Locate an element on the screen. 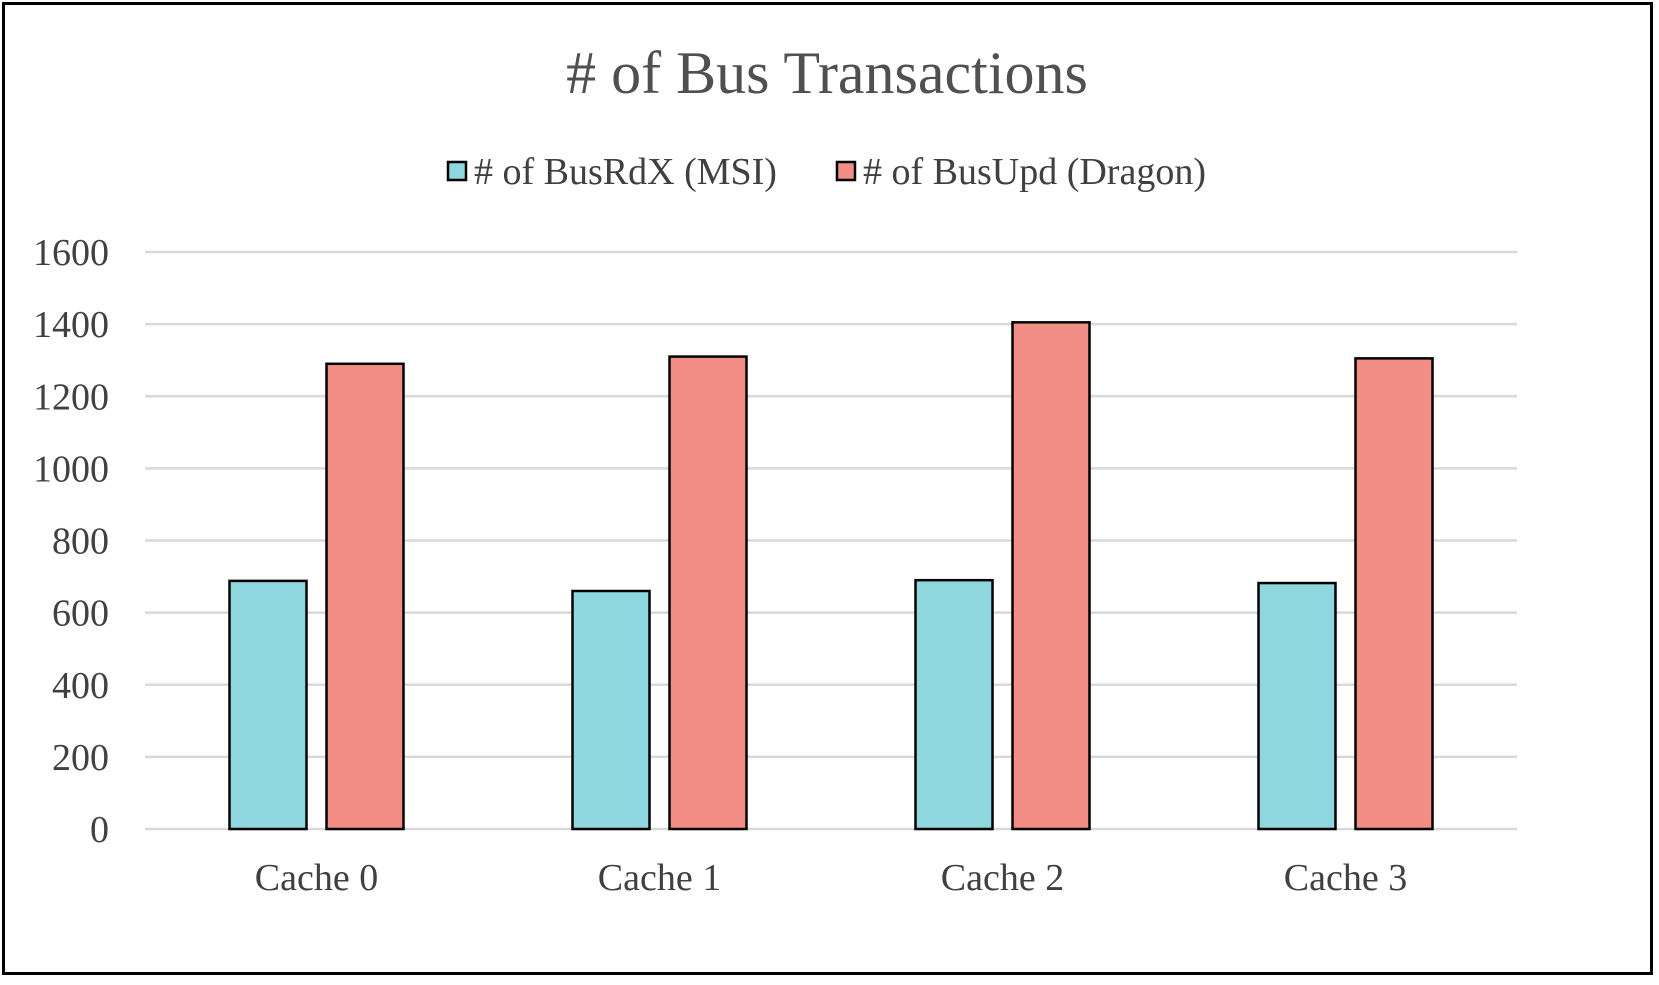 The image size is (1659, 985). y-tick-label: 1000 is located at coordinates (71, 469).